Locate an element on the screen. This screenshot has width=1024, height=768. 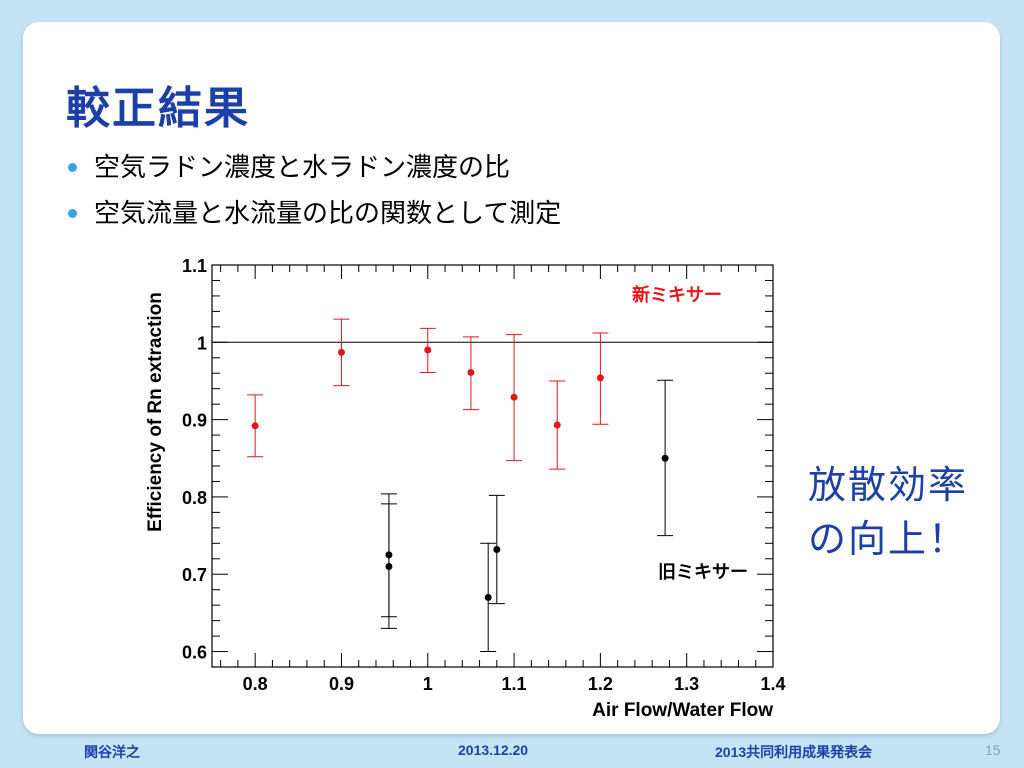
x-tick-label: 1 is located at coordinates (428, 684).